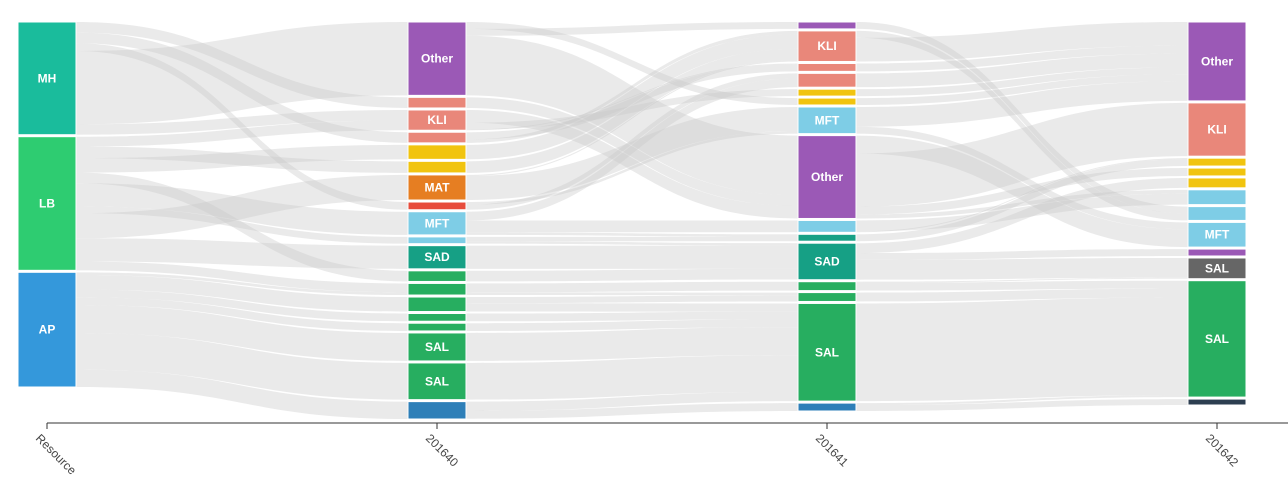 This screenshot has height=493, width=1288. Describe the element at coordinates (47, 203) in the screenshot. I see `sankey-node-lb` at that location.